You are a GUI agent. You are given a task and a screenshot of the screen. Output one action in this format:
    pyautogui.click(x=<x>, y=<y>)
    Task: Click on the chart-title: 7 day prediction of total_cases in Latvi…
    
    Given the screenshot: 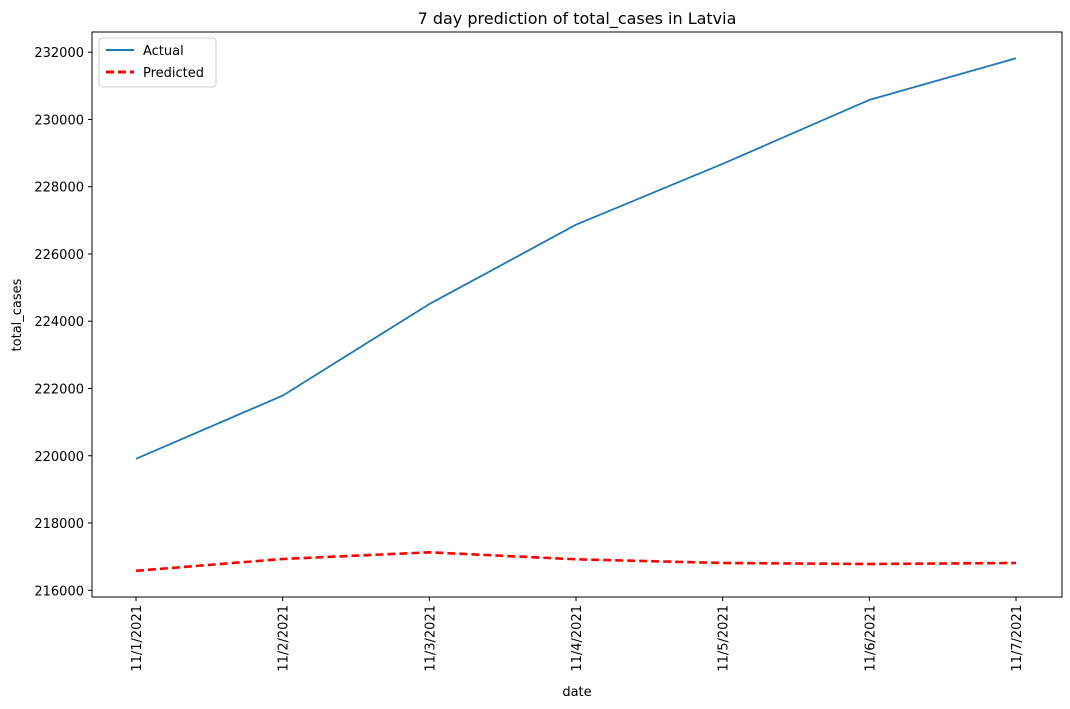 What is the action you would take?
    pyautogui.click(x=577, y=19)
    